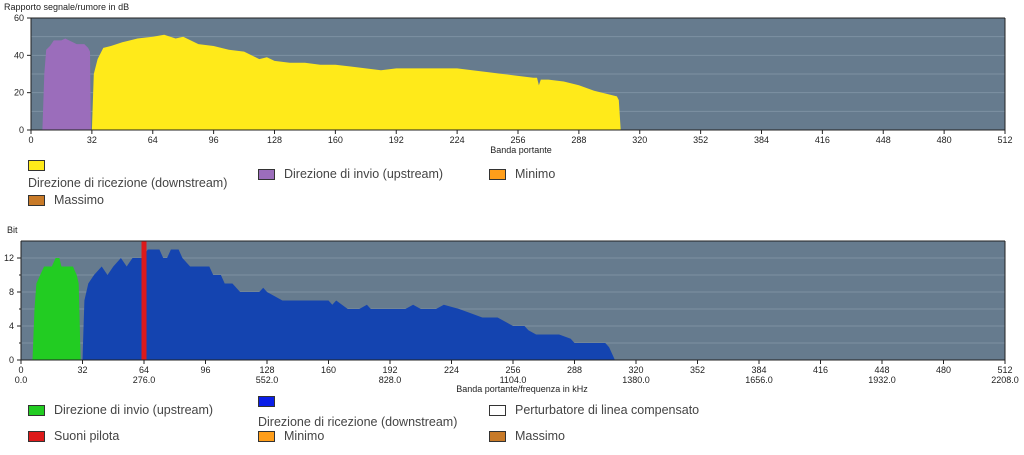  What do you see at coordinates (267, 380) in the screenshot?
I see `x-tick-khz-label: 552.0` at bounding box center [267, 380].